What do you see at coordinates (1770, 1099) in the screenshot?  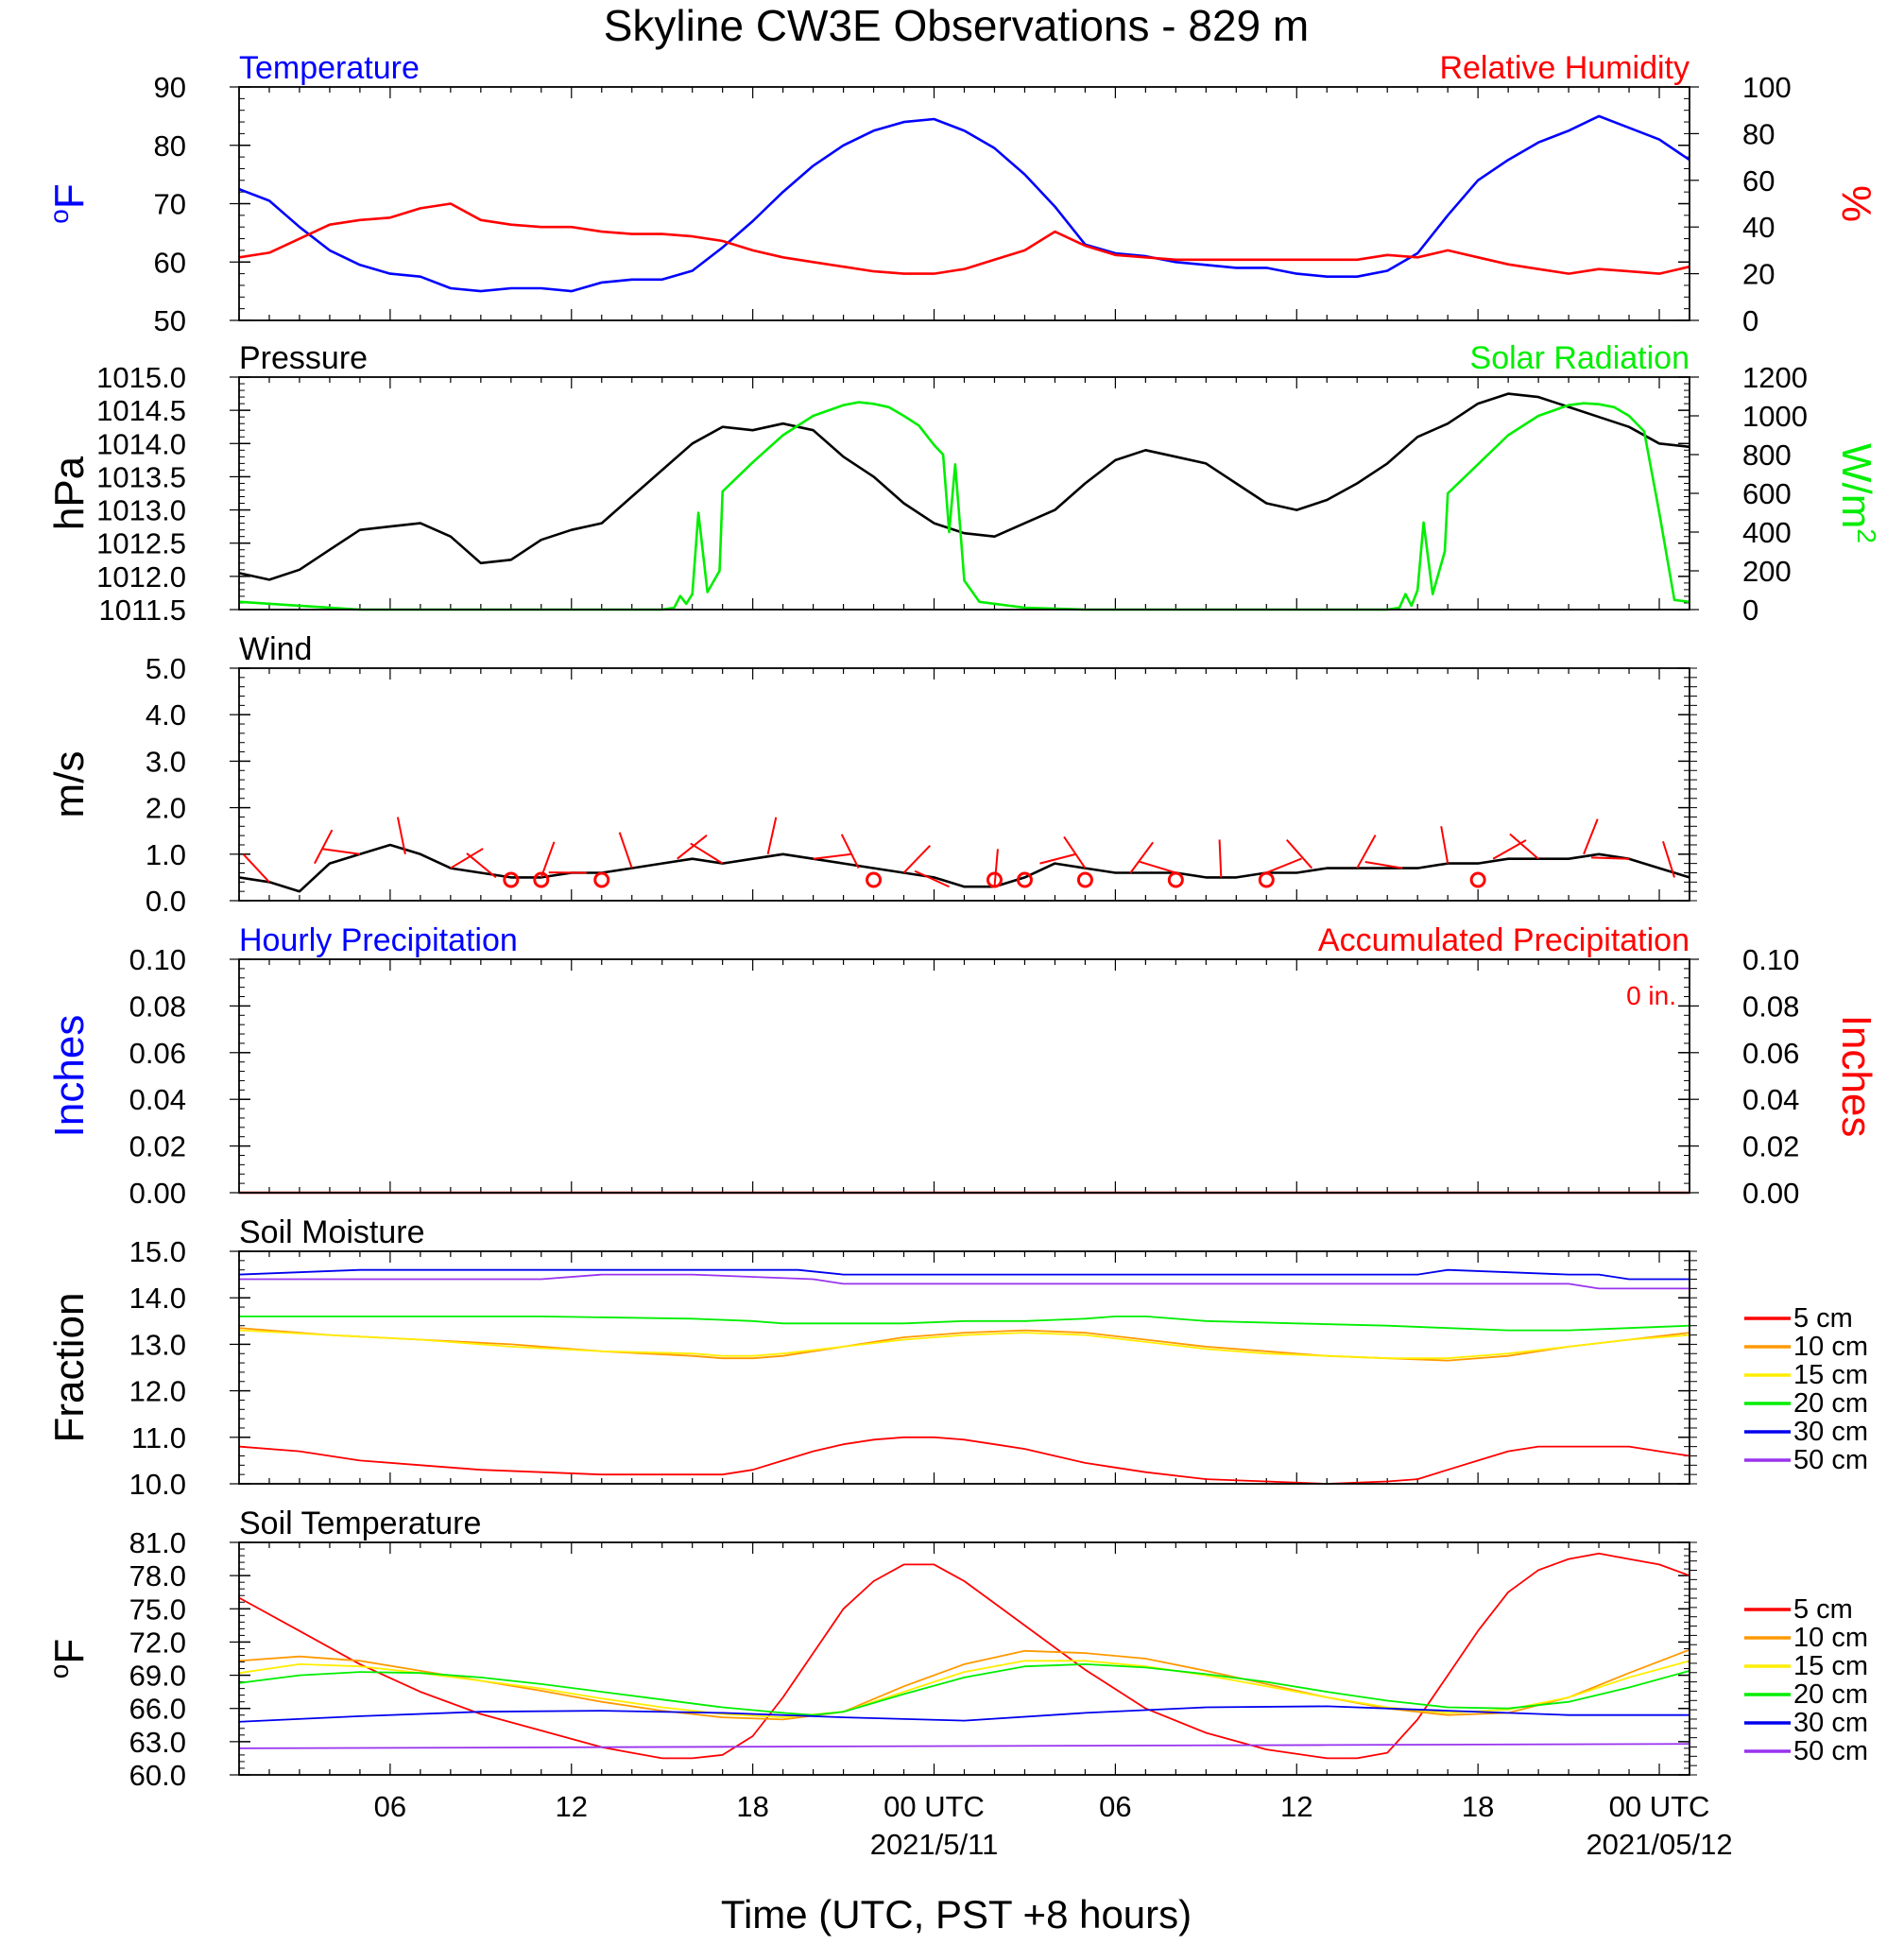 I see `y-right-tick-label: 0.04` at bounding box center [1770, 1099].